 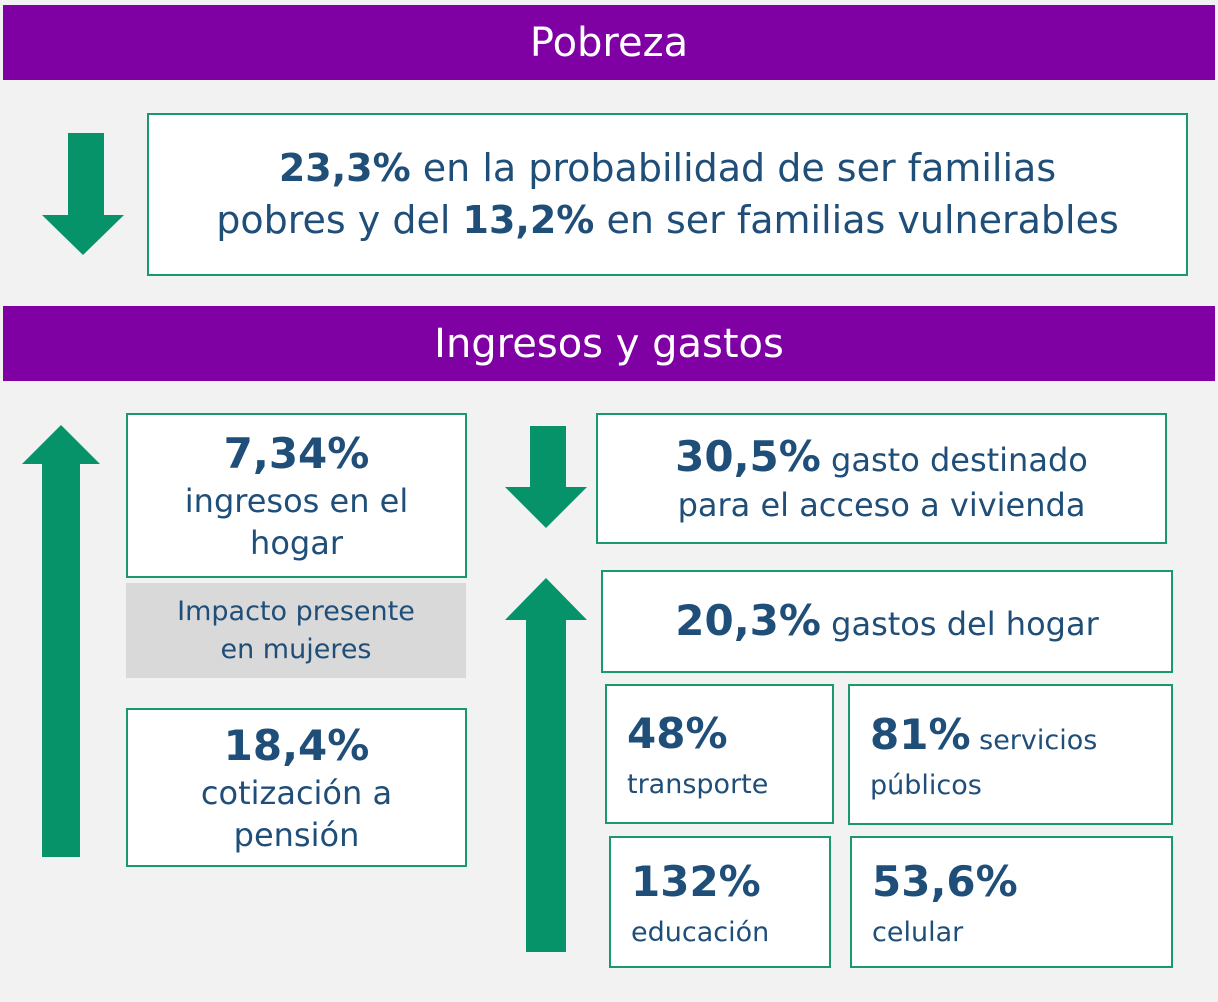 What do you see at coordinates (296, 611) in the screenshot?
I see `text: Impacto presente` at bounding box center [296, 611].